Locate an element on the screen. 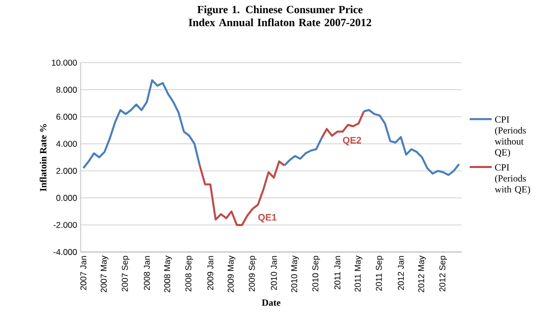  x-tick-label: 2011 Jan is located at coordinates (337, 273).